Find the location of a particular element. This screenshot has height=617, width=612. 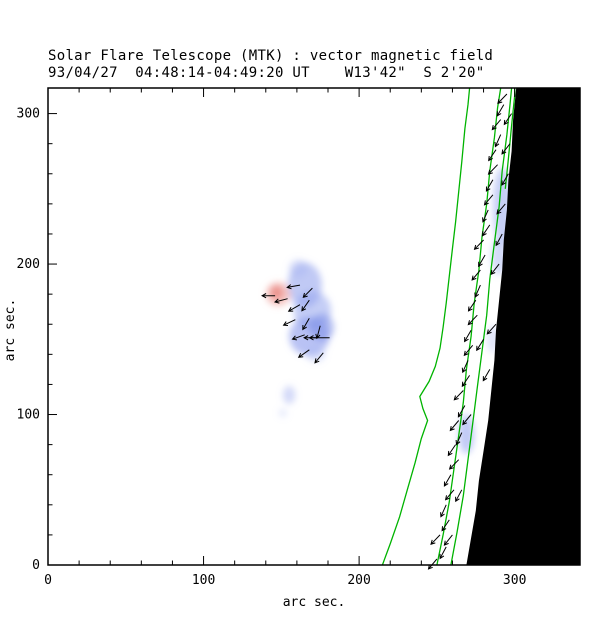

off-limb-region is located at coordinates (523, 326).